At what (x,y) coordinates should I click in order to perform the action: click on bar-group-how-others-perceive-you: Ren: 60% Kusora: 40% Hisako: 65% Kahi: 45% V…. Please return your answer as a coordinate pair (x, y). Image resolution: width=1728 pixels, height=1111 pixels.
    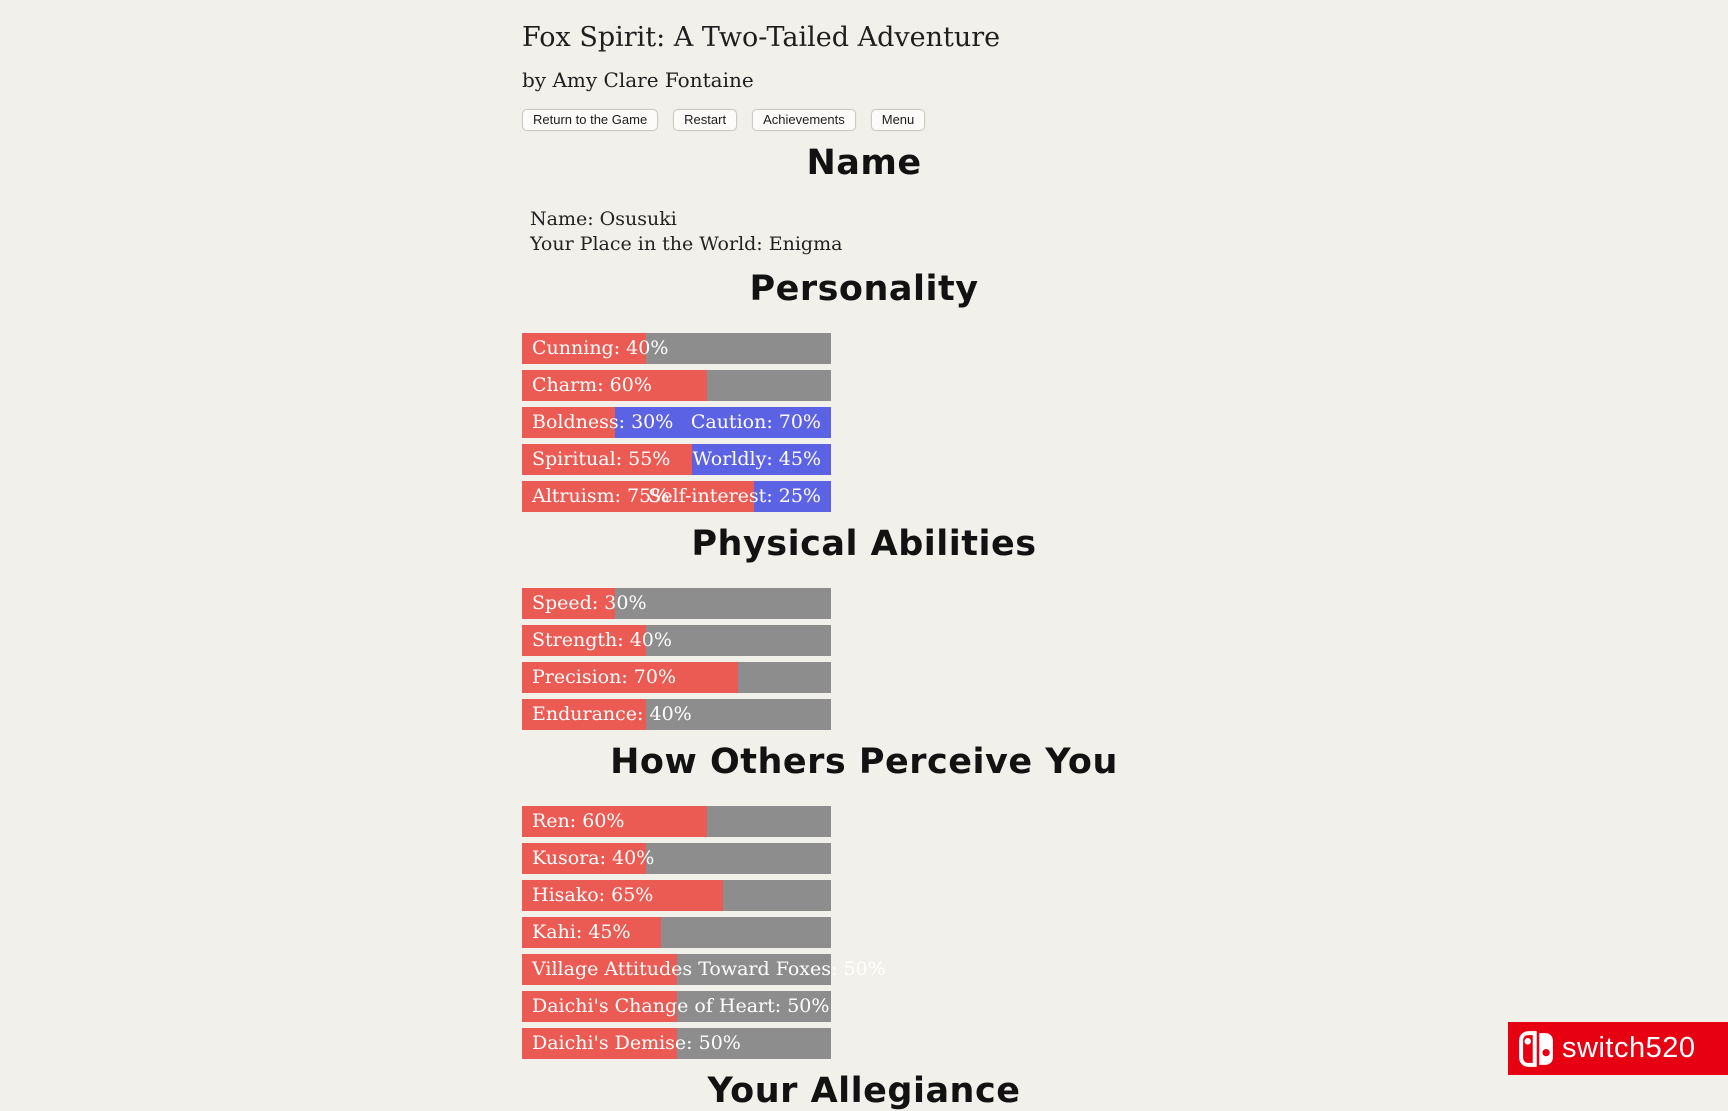
    Looking at the image, I should click on (864, 932).